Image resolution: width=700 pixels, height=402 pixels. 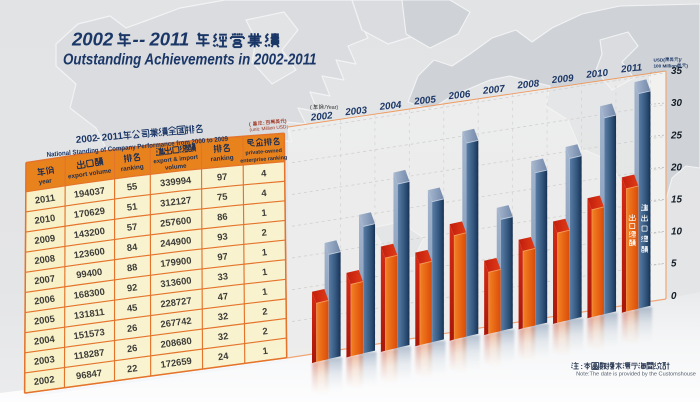 What do you see at coordinates (175, 181) in the screenshot?
I see `svg-text: 339994` at bounding box center [175, 181].